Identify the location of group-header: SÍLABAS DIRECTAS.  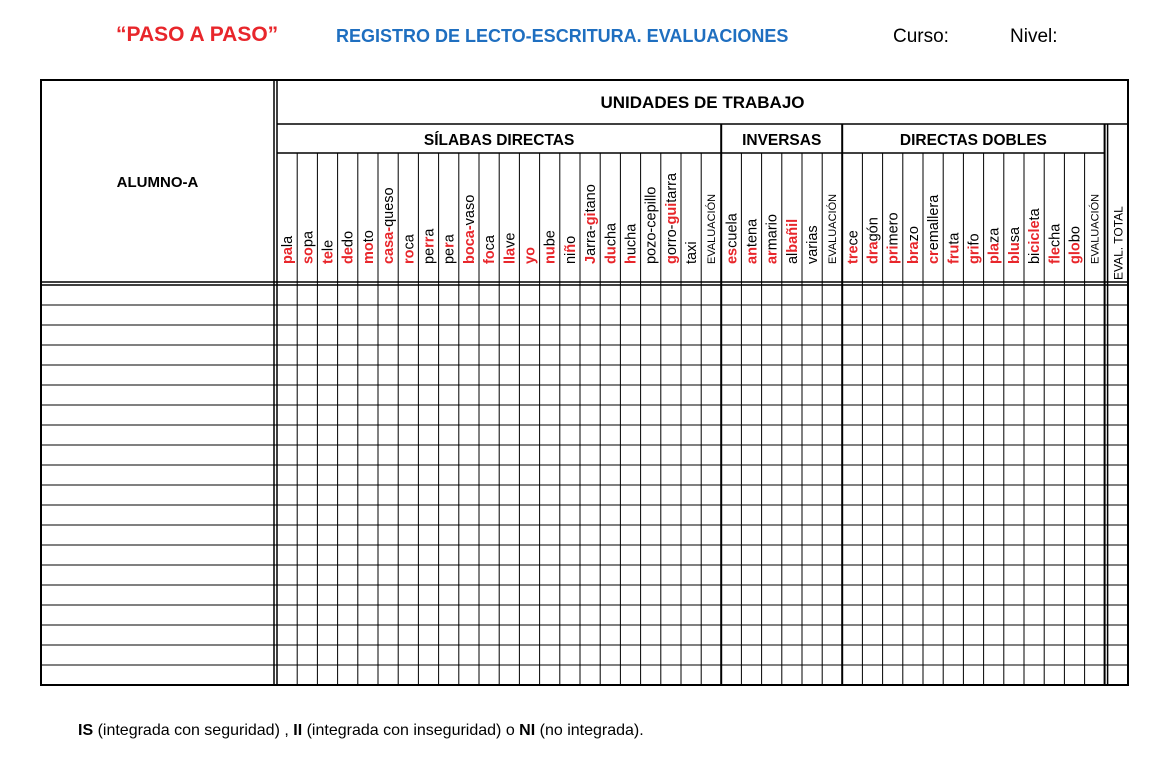
(499, 140).